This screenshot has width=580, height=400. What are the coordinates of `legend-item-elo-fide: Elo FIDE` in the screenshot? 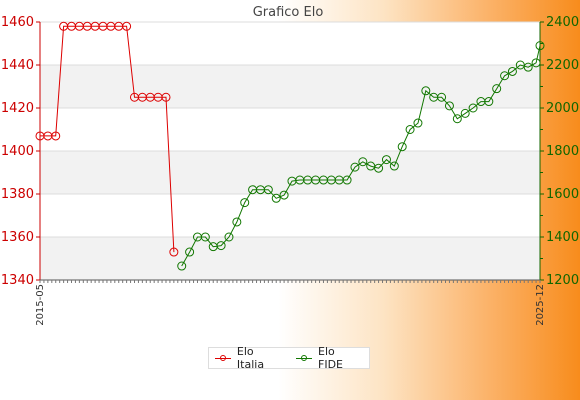 It's located at (329, 358).